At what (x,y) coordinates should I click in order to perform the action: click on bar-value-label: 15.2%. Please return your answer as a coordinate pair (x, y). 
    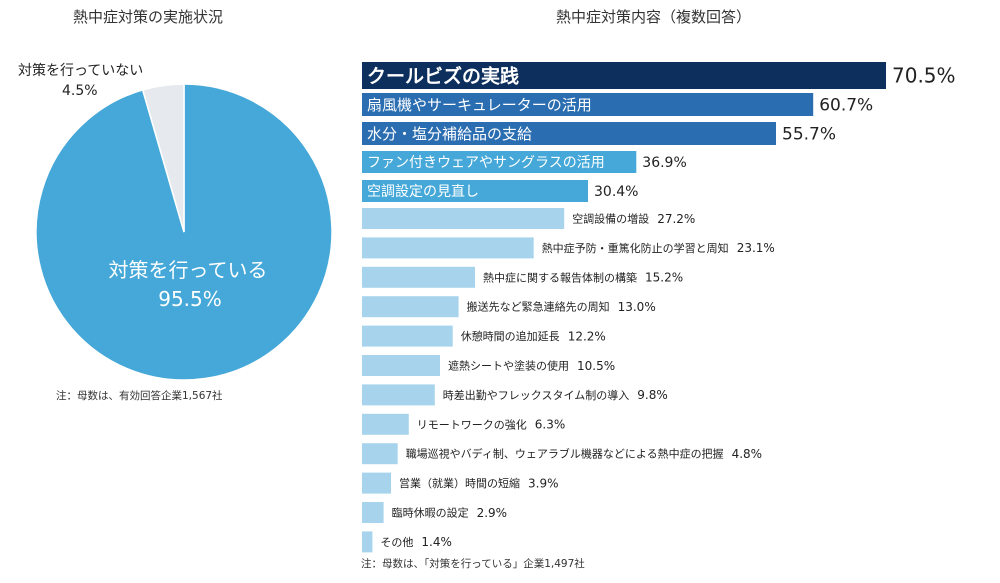
    Looking at the image, I should click on (664, 278).